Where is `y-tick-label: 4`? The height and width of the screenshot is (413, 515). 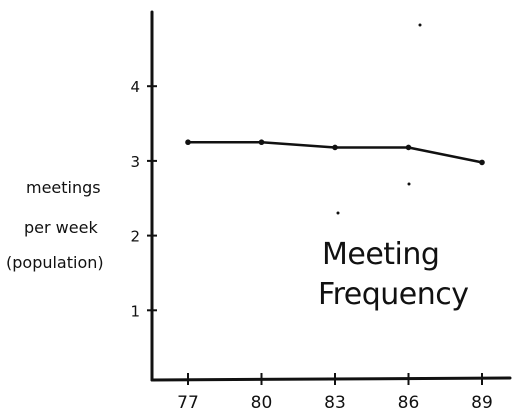
y-tick-label: 4 is located at coordinates (135, 87).